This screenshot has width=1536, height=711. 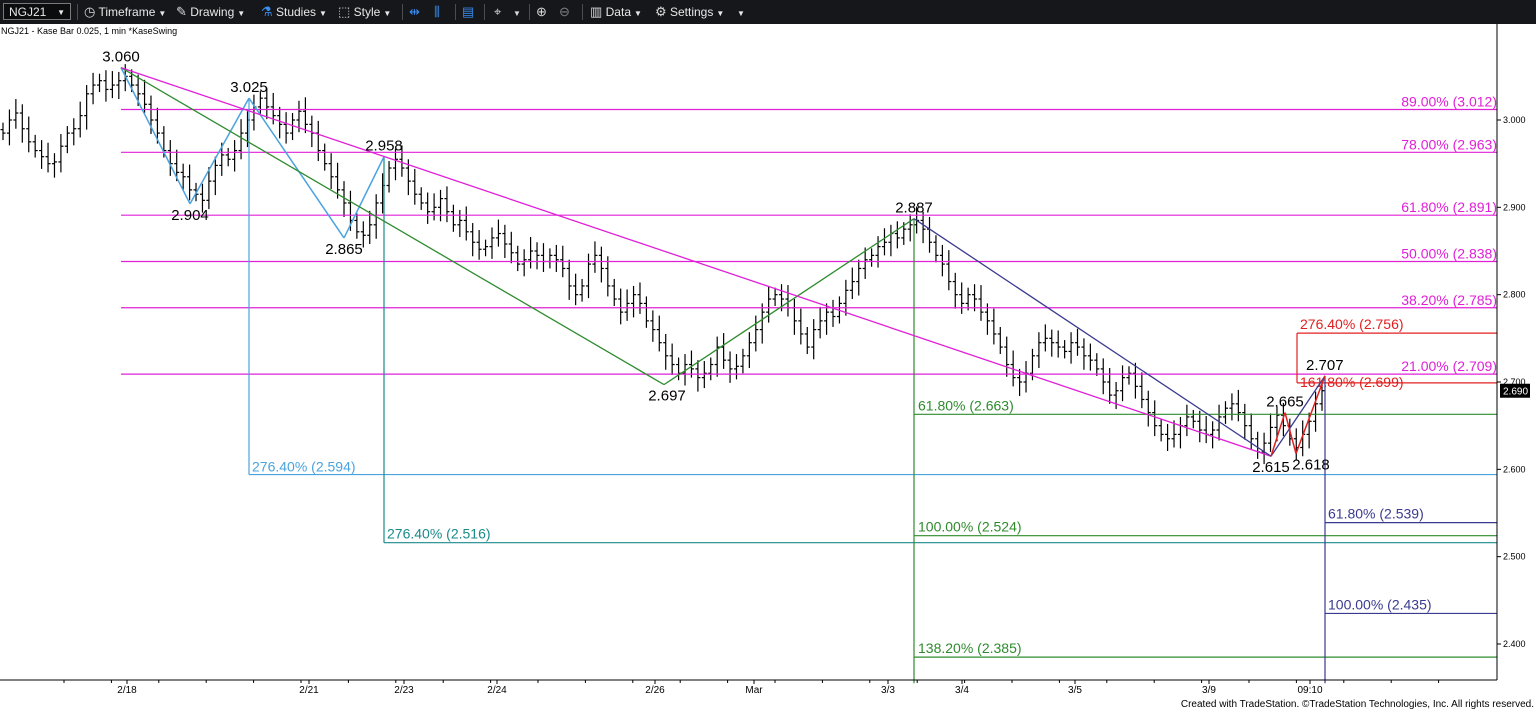 I want to click on time-tick-label: 2/18, so click(x=127, y=690).